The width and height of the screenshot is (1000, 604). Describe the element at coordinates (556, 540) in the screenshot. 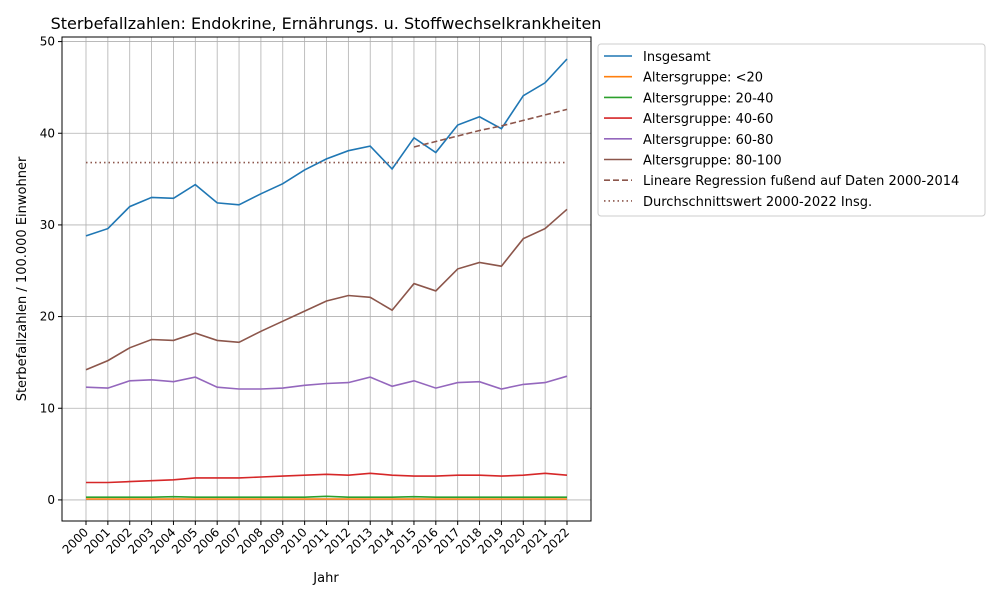

I see `x-tick-label: 2022` at that location.